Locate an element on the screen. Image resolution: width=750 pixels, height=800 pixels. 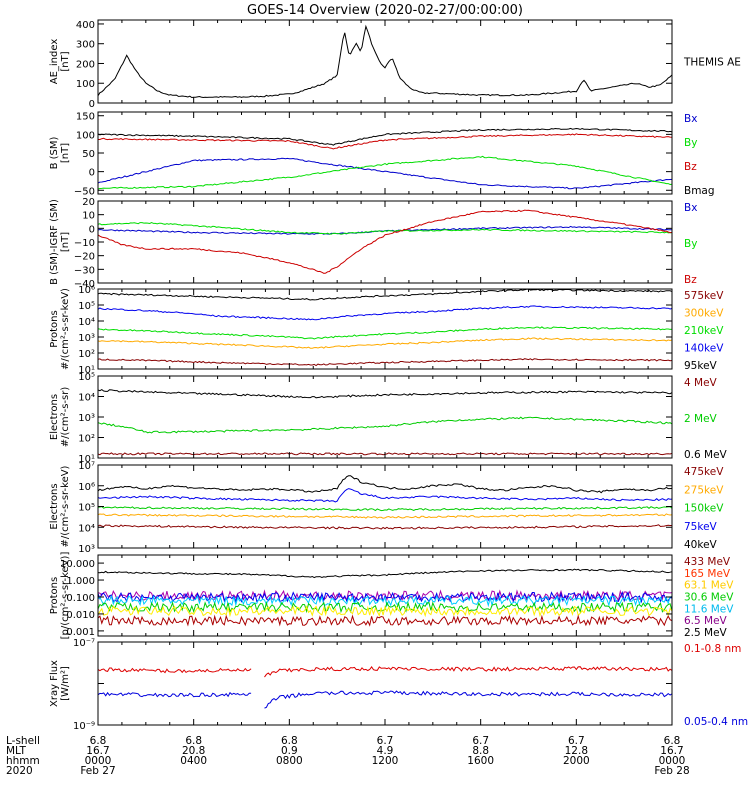
legend-entry: 30.6 MeV is located at coordinates (709, 598).